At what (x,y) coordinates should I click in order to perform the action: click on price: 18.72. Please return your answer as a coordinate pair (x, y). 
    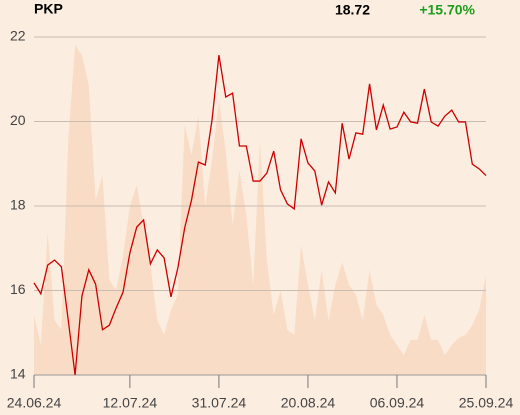
    Looking at the image, I should click on (352, 10).